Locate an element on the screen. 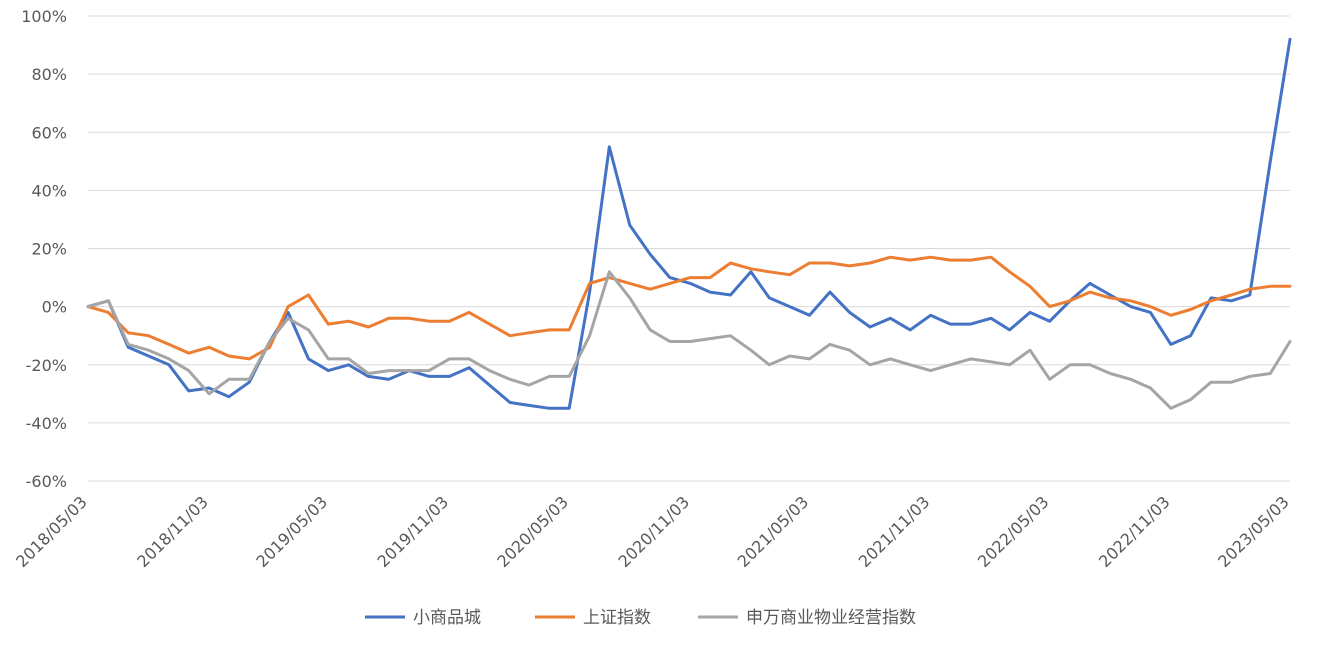 The image size is (1318, 645). x-tick-label: 2023/05/03 is located at coordinates (1253, 531).